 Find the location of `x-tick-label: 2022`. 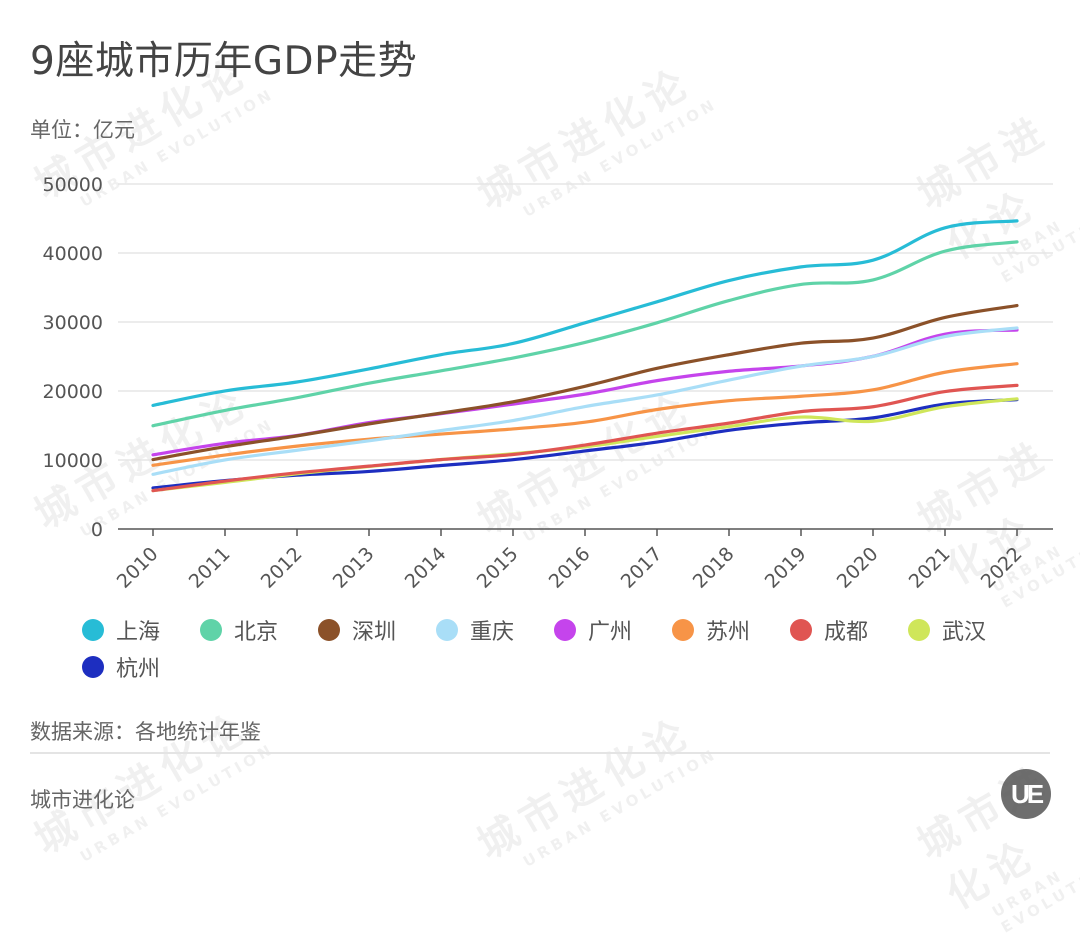

x-tick-label: 2022 is located at coordinates (1002, 568).